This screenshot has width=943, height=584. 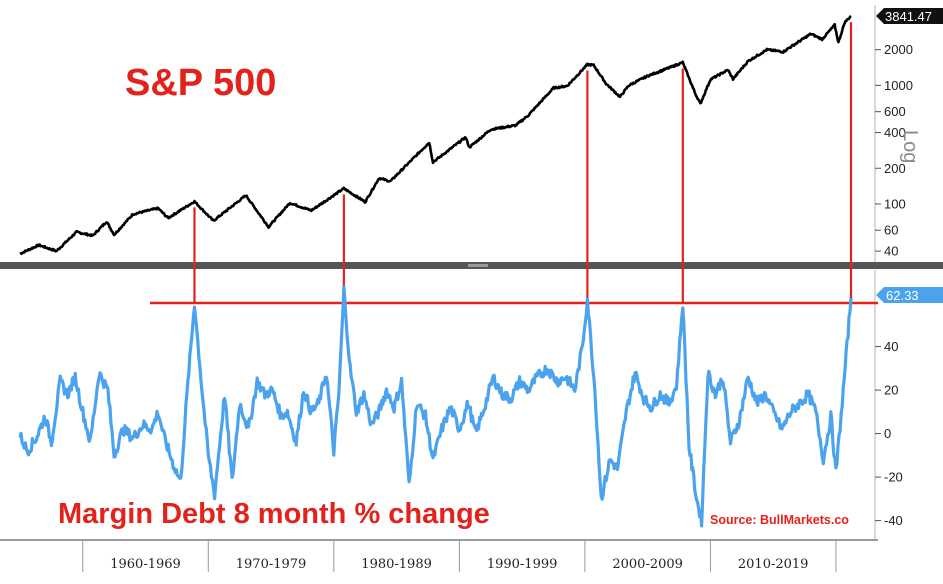 I want to click on decade-label: 2010-2019, so click(x=773, y=564).